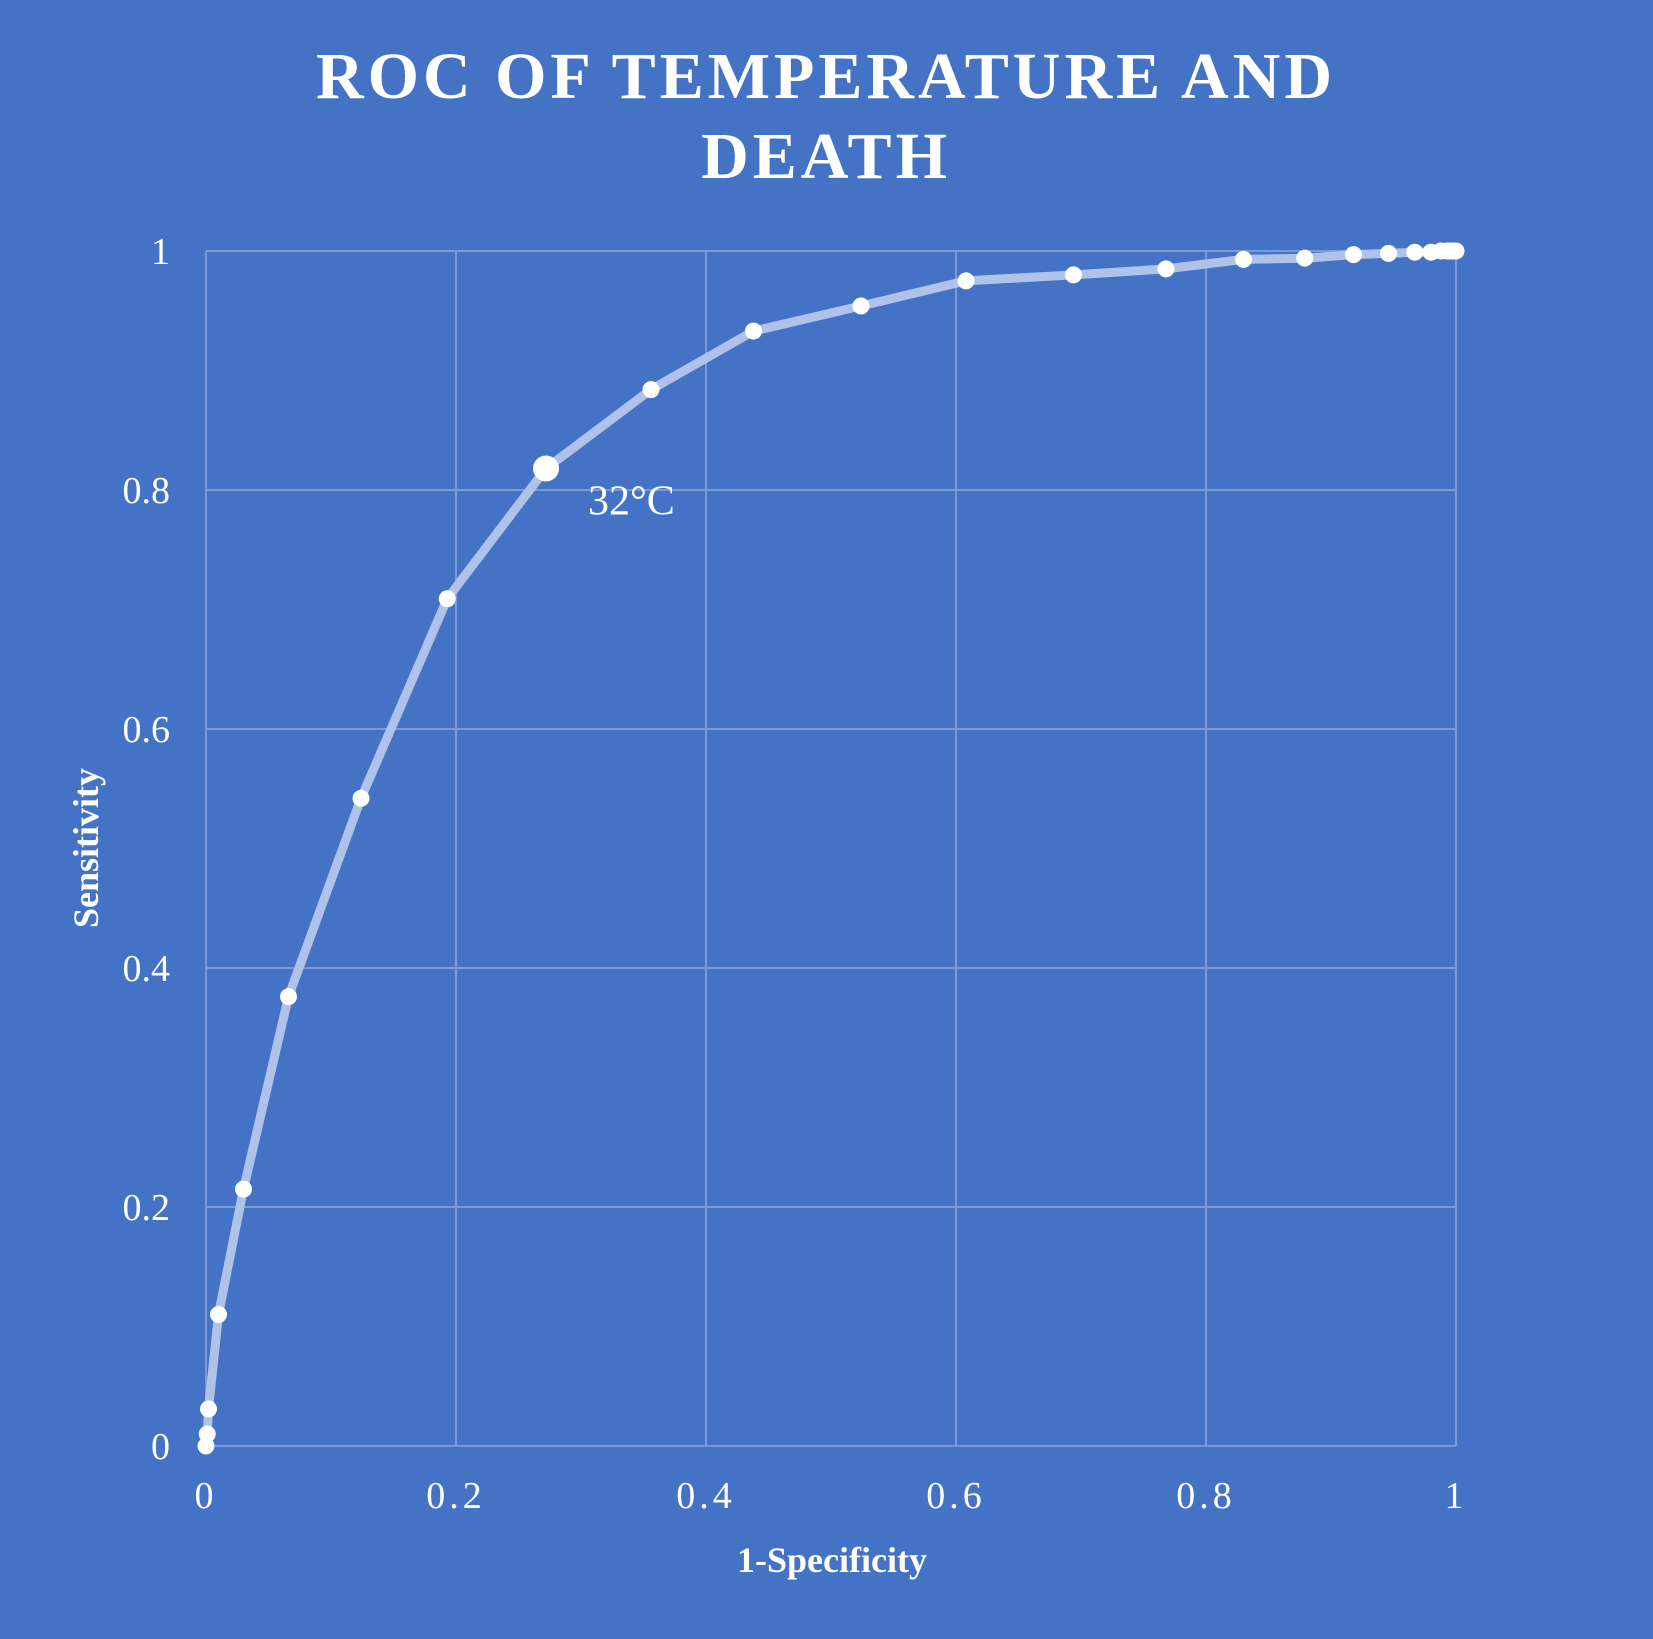 Image resolution: width=1653 pixels, height=1639 pixels. Describe the element at coordinates (147, 730) in the screenshot. I see `y-tick-label-3: 0.6` at that location.